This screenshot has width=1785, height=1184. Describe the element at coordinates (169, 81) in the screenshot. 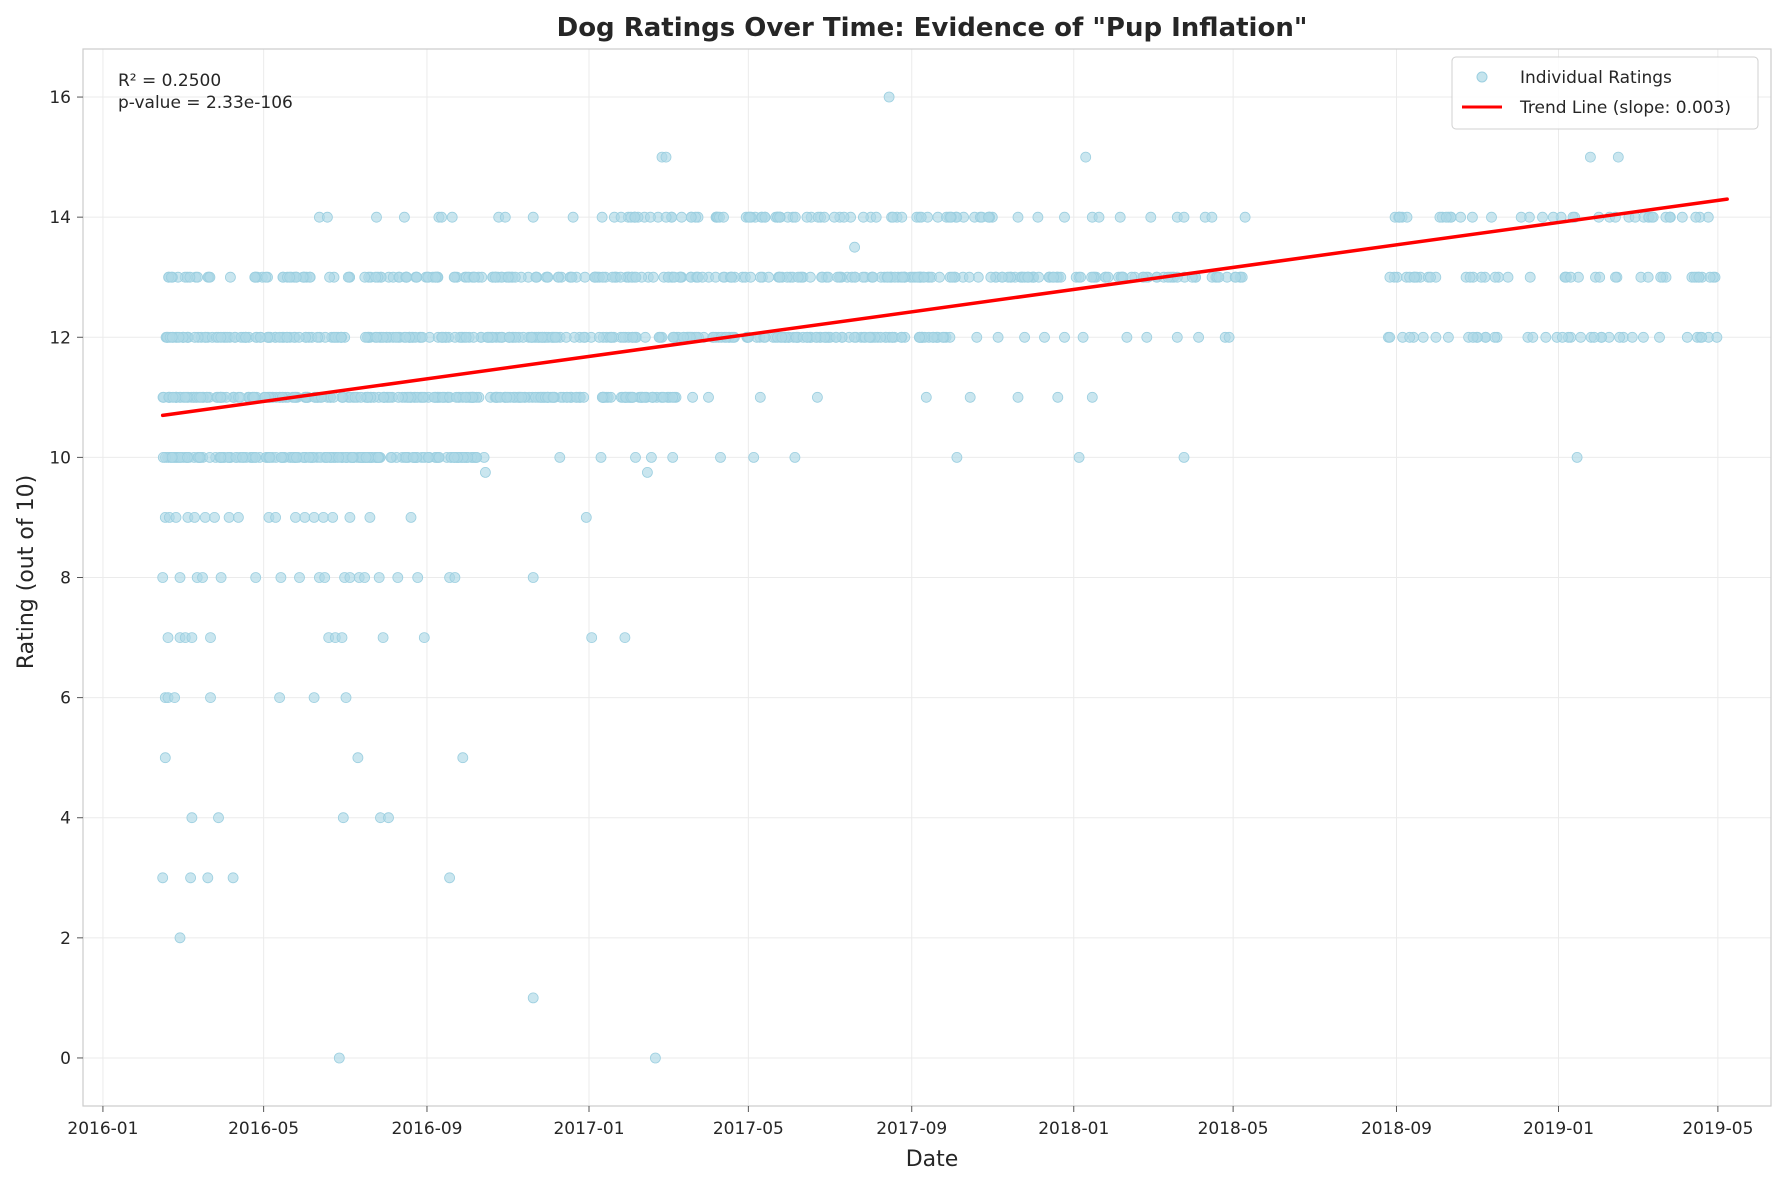

I see `r-squared-text: R² = 0.2500` at that location.